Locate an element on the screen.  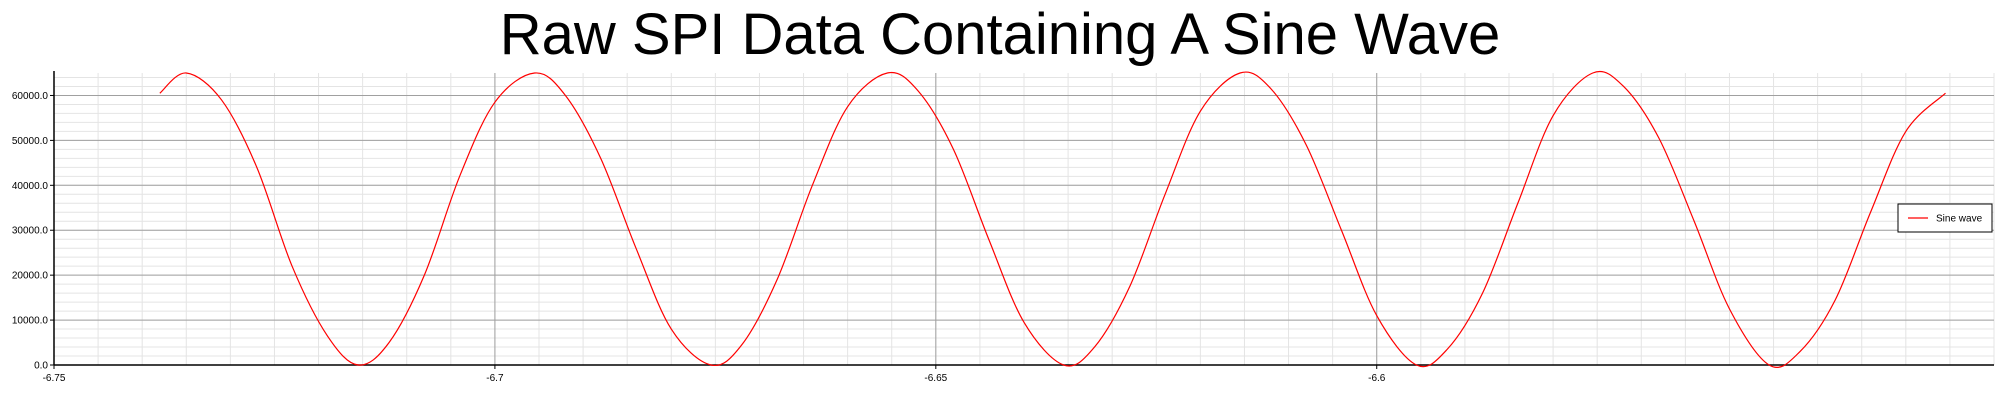
x-tick-label: -6.65 is located at coordinates (935, 378).